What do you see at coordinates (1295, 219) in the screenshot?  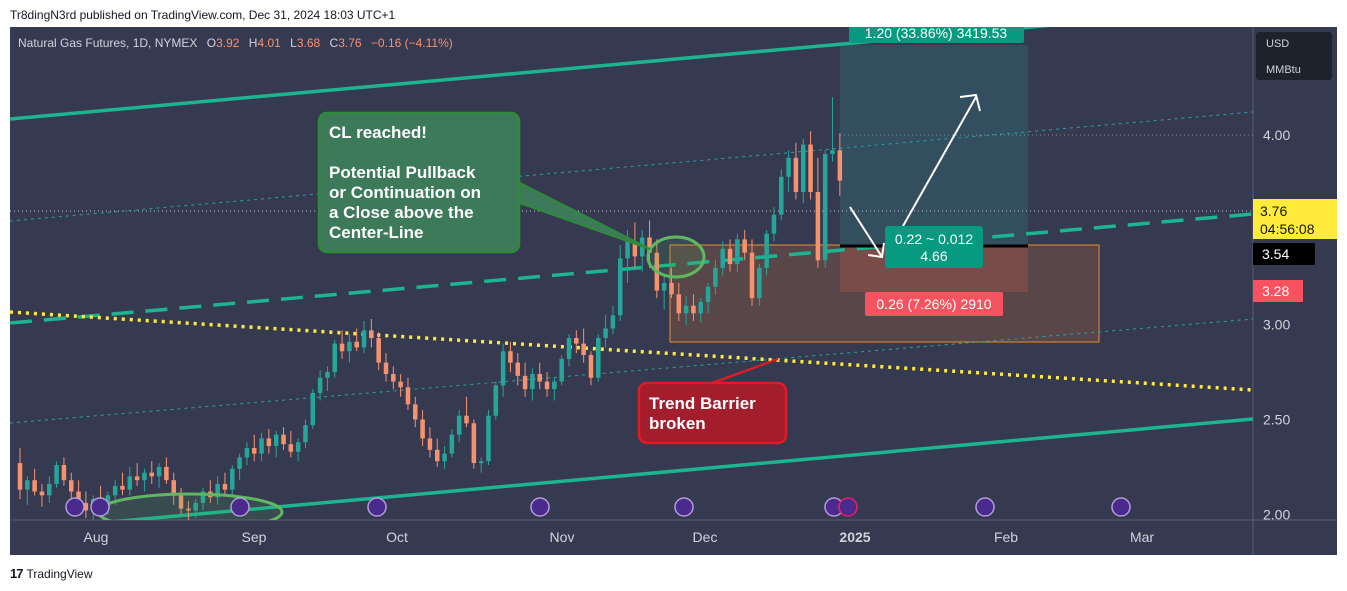 I see `current-price-badge` at bounding box center [1295, 219].